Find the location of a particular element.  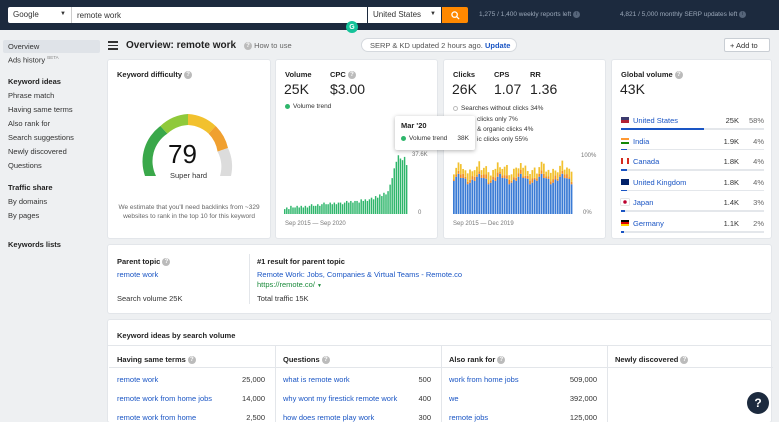

volume-x-start: Sep 2015 is located at coordinates (298, 224).